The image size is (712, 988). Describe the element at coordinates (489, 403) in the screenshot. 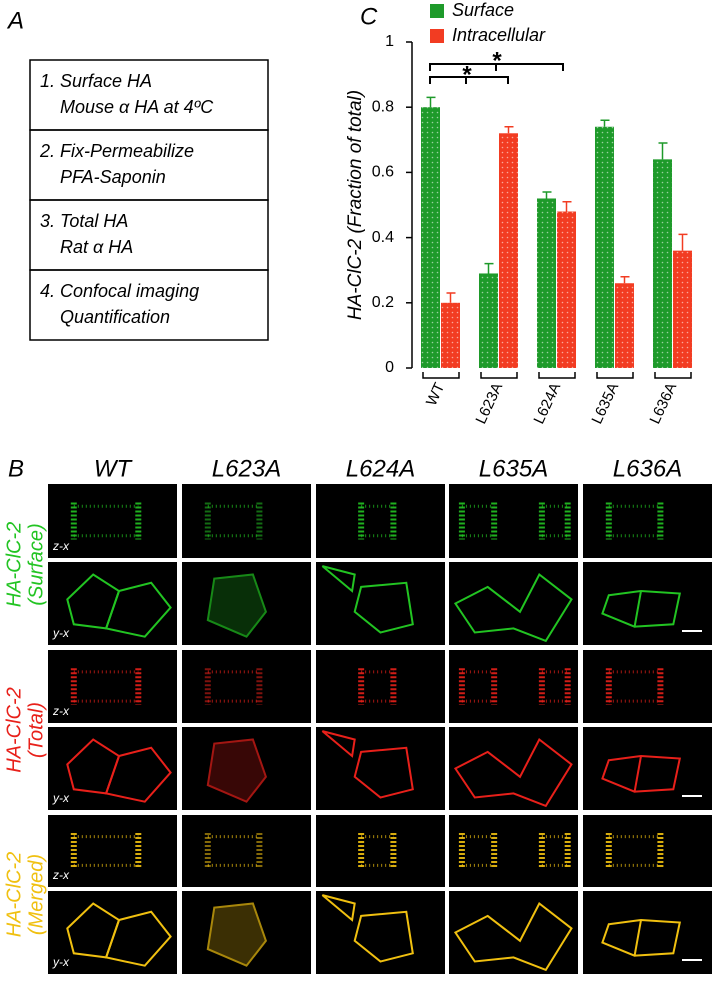

I see `x-tick-label: L623A` at that location.